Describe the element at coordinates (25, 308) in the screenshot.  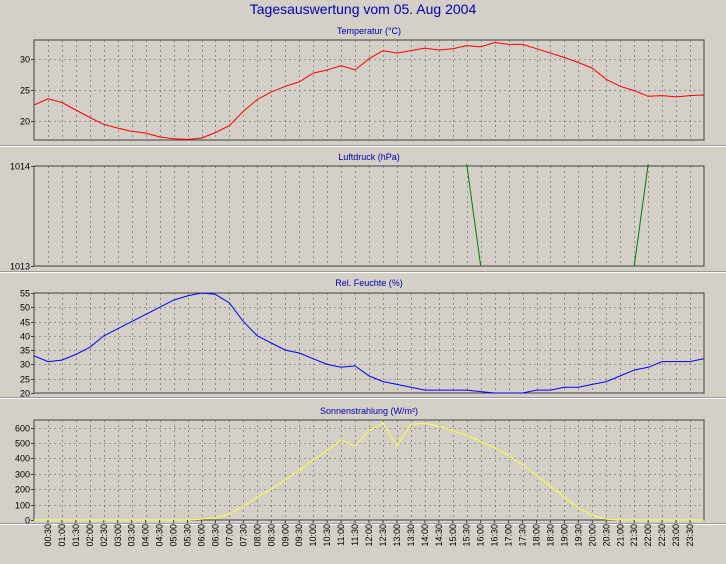
I see `y-tick-label: 50` at that location.